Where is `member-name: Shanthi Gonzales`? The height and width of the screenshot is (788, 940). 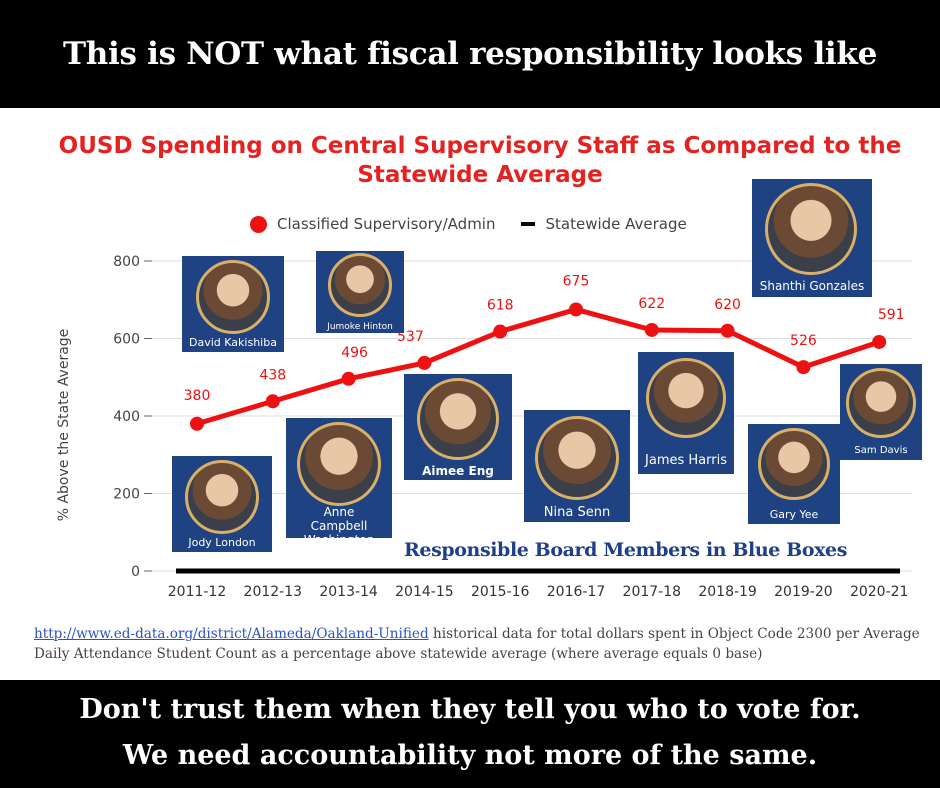 member-name: Shanthi Gonzales is located at coordinates (812, 286).